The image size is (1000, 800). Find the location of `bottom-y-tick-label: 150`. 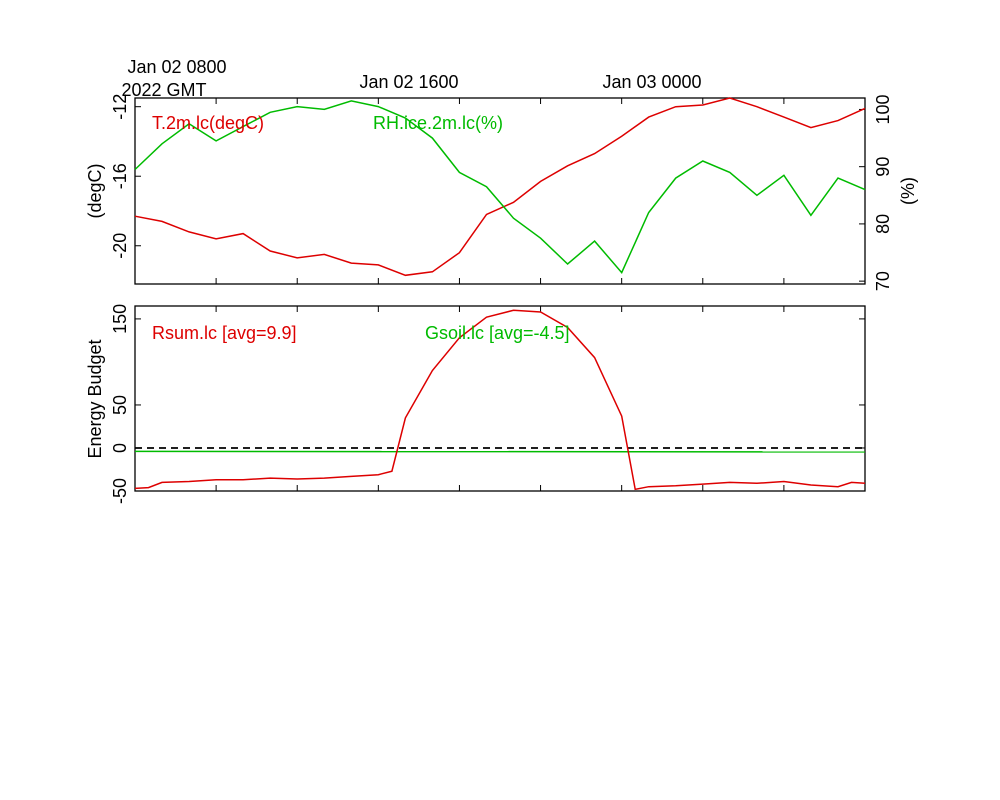

bottom-y-tick-label: 150 is located at coordinates (120, 319).